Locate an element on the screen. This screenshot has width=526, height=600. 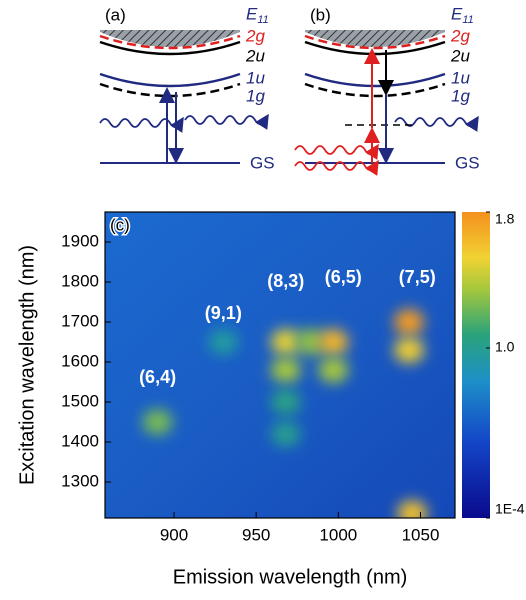
x-tick-label: 1000 is located at coordinates (338, 534).